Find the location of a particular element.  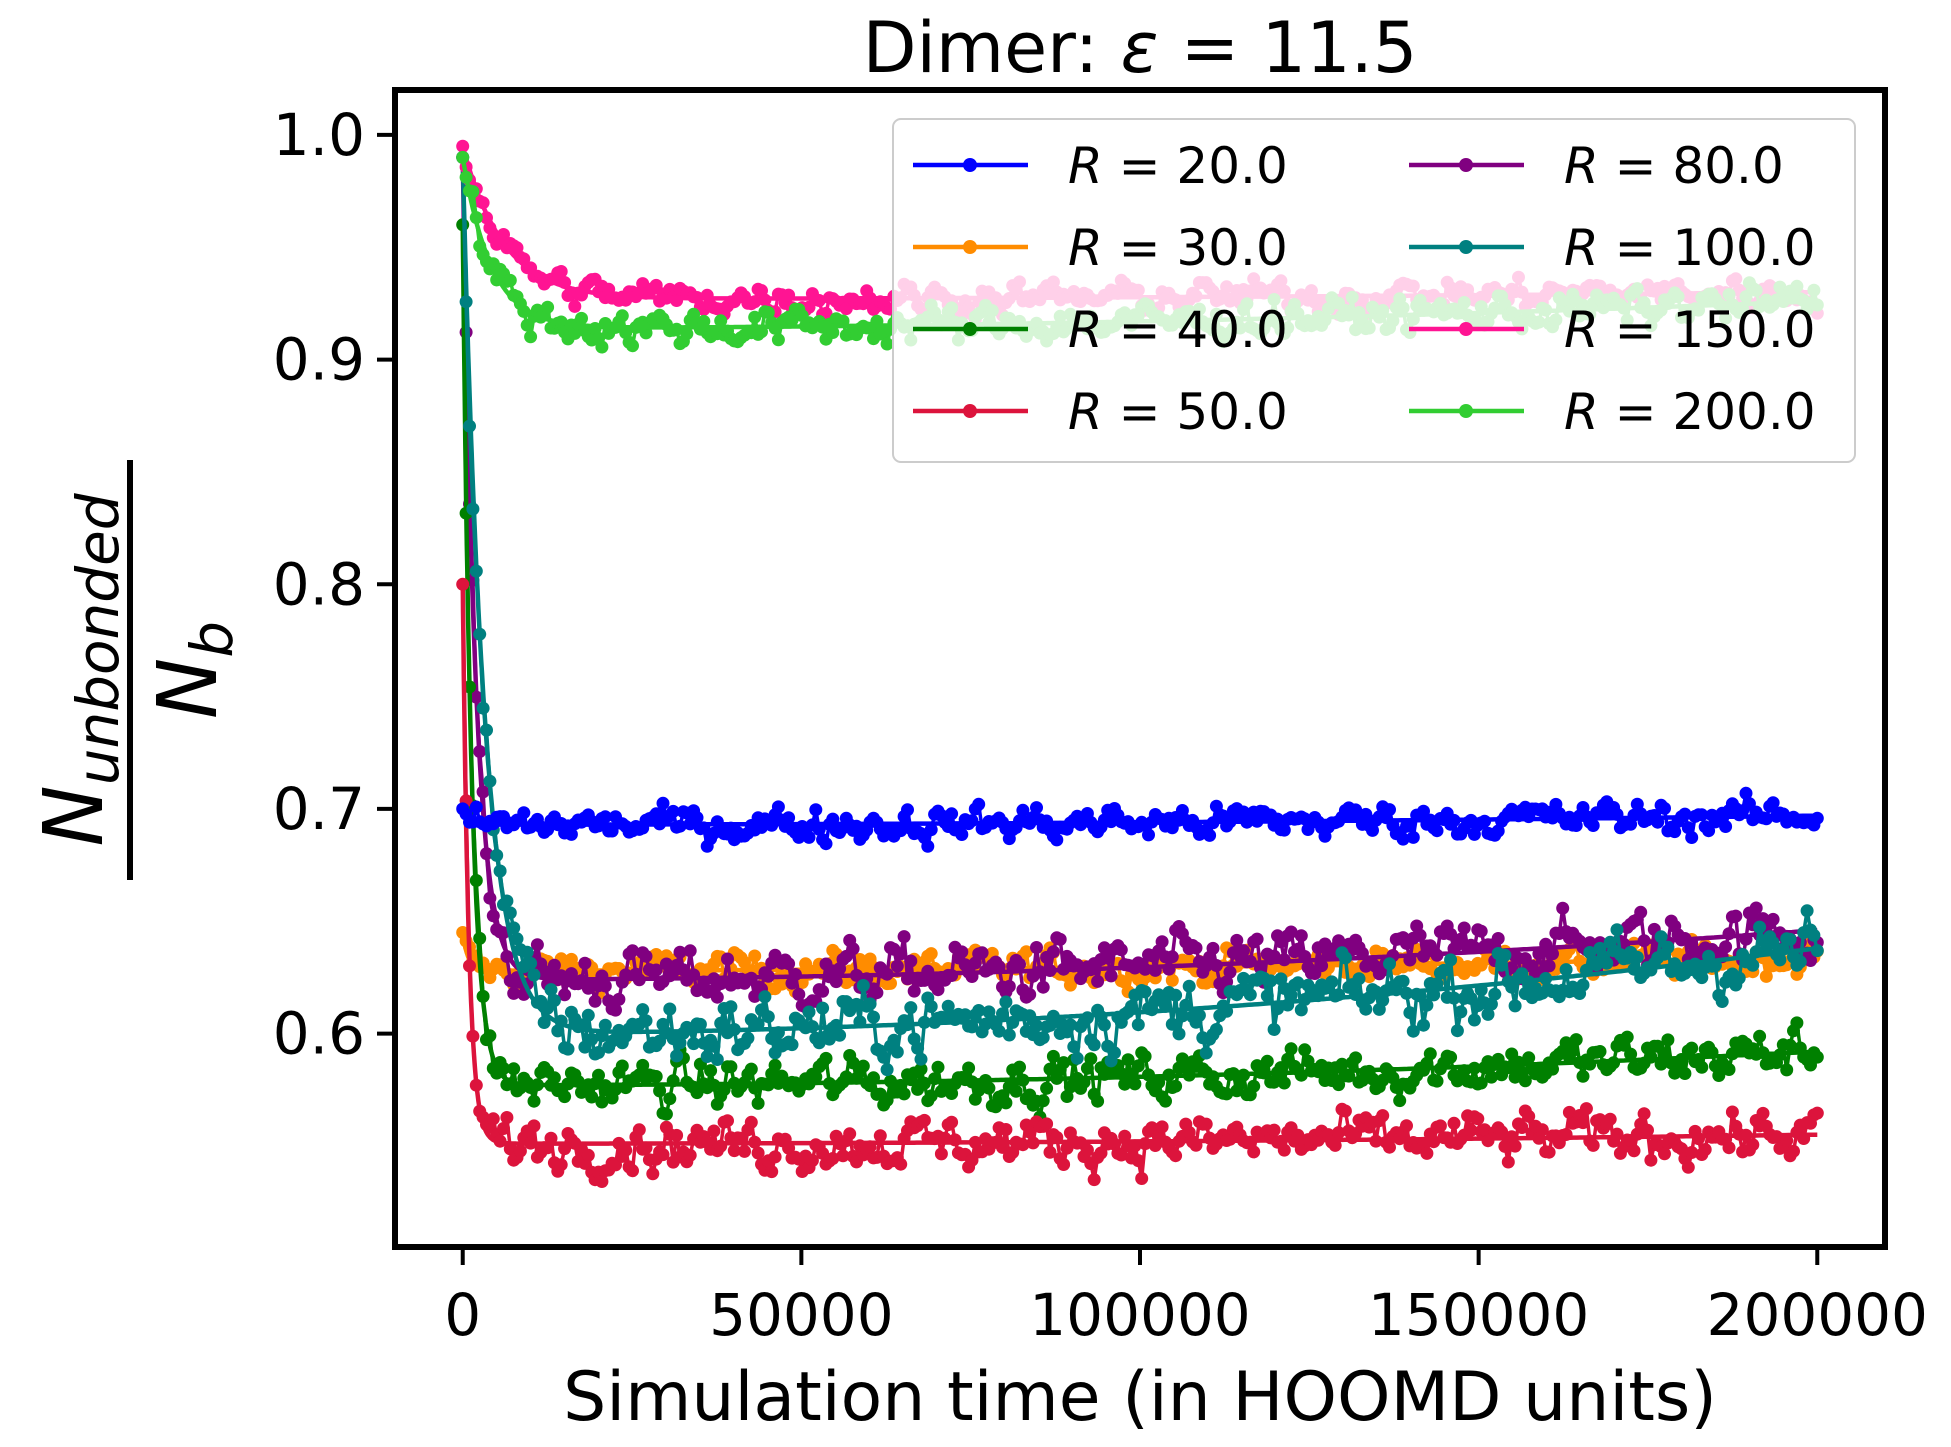

legend-label: R = 40.0 is located at coordinates (1178, 330).